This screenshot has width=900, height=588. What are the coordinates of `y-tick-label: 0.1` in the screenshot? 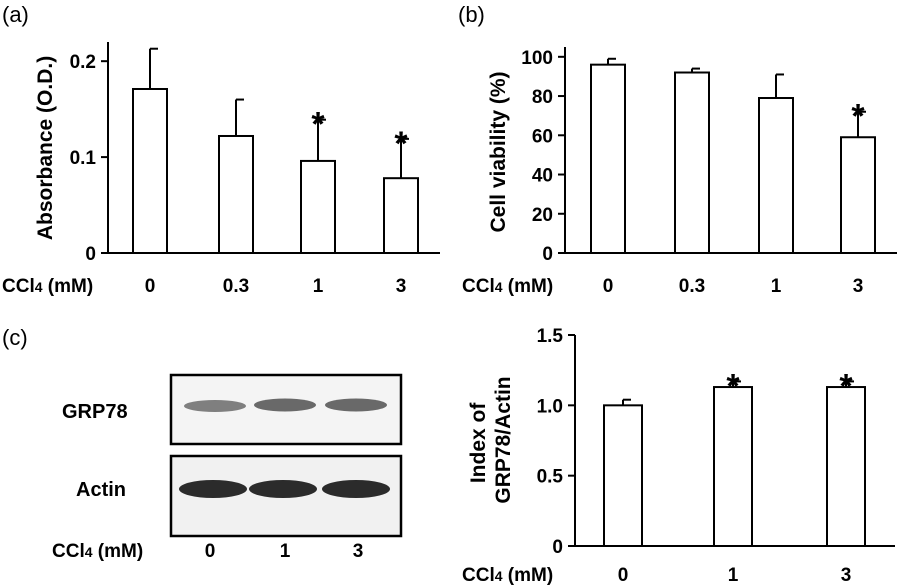 It's located at (83, 158).